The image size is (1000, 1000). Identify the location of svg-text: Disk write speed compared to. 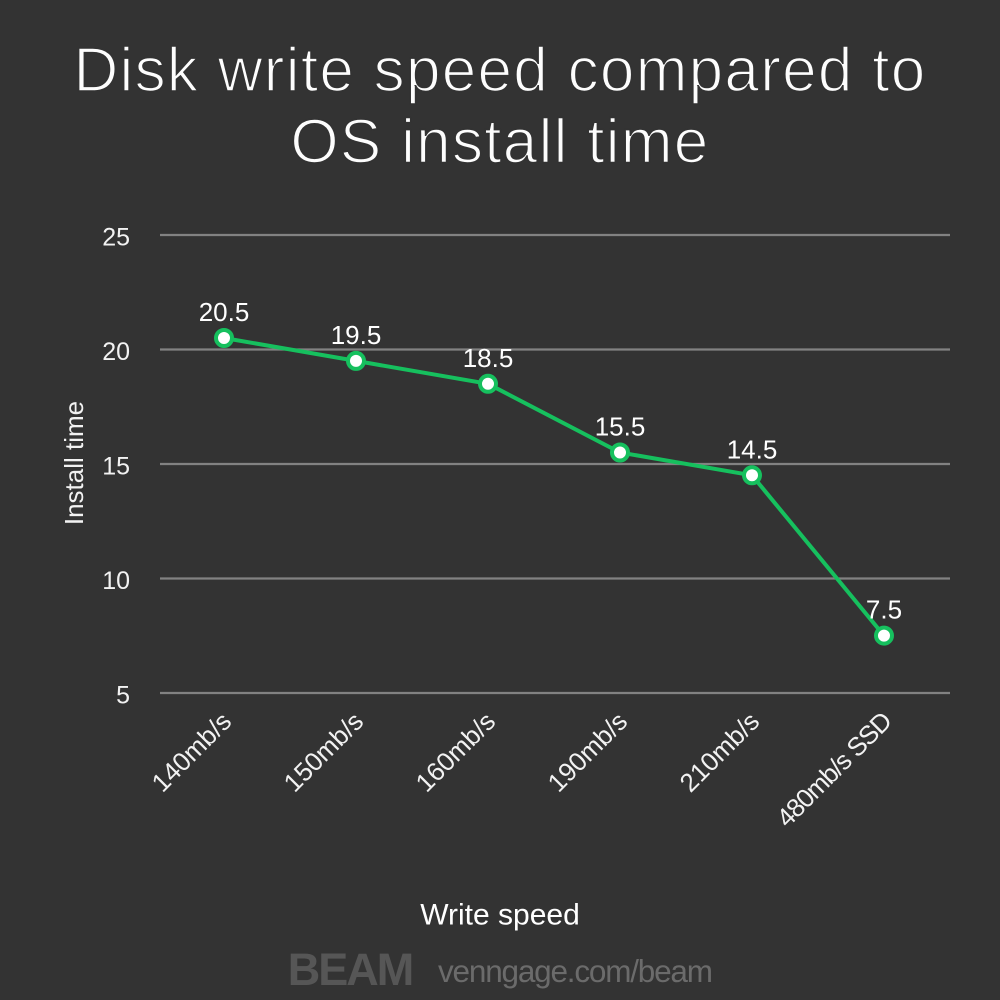
(499, 70).